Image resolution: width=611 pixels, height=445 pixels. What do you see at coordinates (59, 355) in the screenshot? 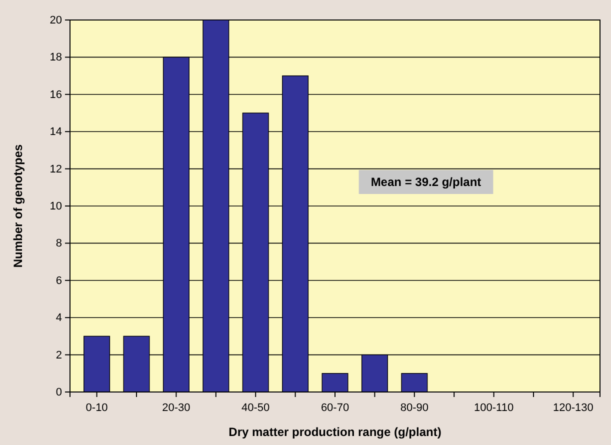
I see `y-tick-label: 2` at bounding box center [59, 355].